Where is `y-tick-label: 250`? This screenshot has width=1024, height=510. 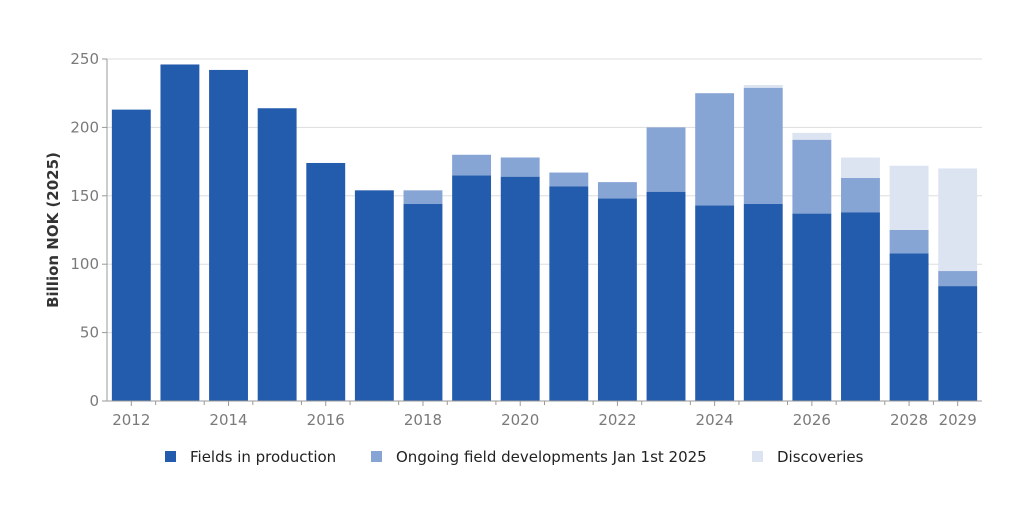 y-tick-label: 250 is located at coordinates (84, 59).